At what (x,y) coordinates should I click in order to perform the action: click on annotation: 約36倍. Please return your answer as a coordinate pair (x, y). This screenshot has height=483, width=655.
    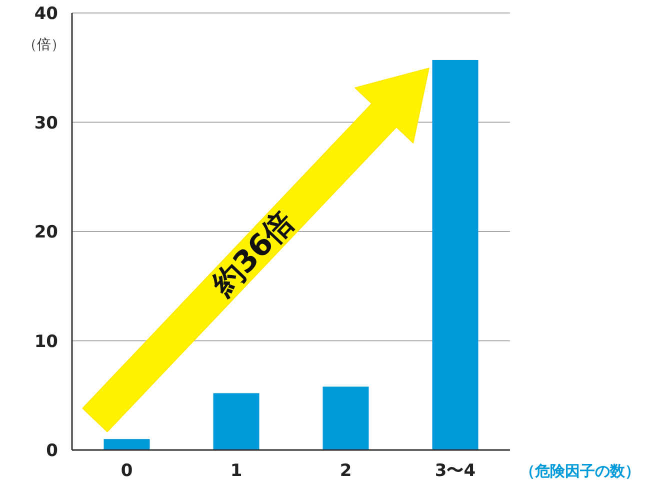
    Looking at the image, I should click on (253, 254).